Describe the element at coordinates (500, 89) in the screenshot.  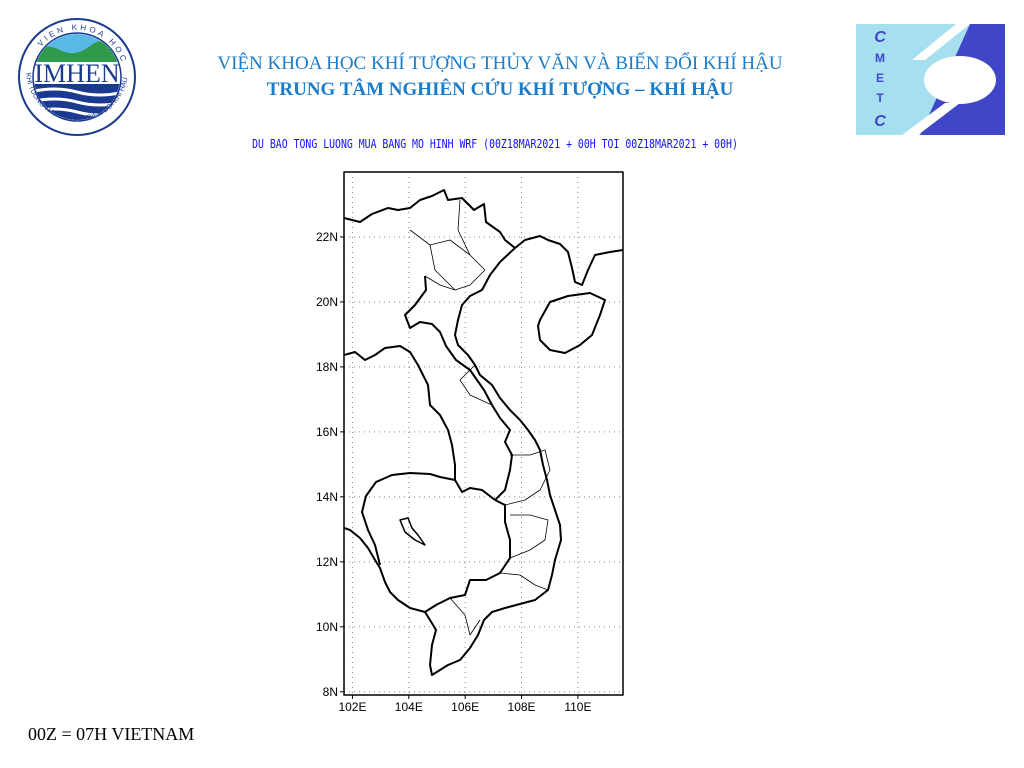
I see `center-title: TRUNG TÂM NGHIÊN CỨU KHÍ TƯỢNG – KHÍ HẬU` at that location.